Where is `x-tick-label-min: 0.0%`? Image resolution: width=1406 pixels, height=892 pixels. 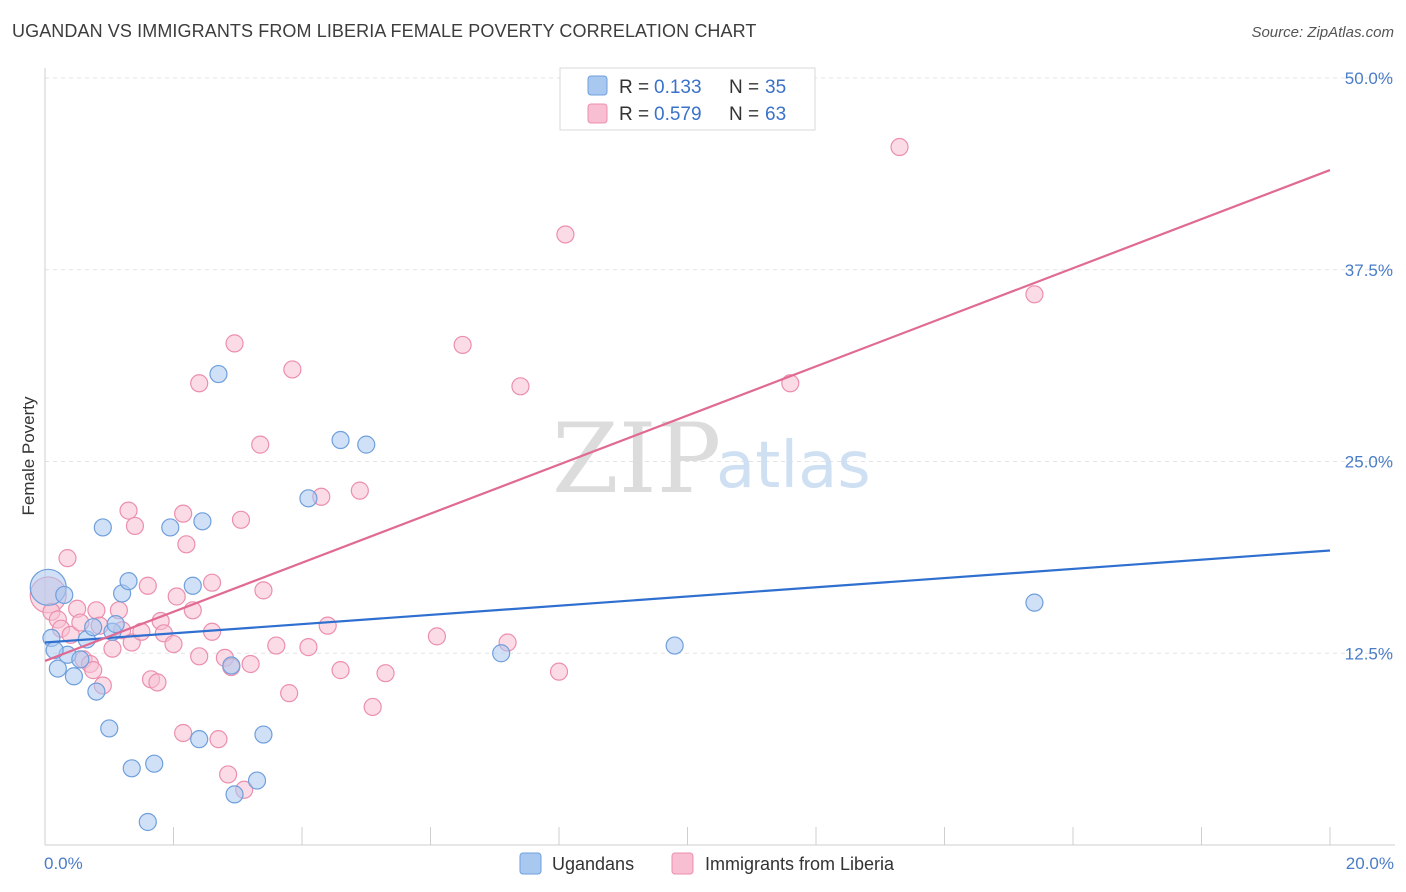
x-tick-label-min: 0.0% is located at coordinates (63, 863).